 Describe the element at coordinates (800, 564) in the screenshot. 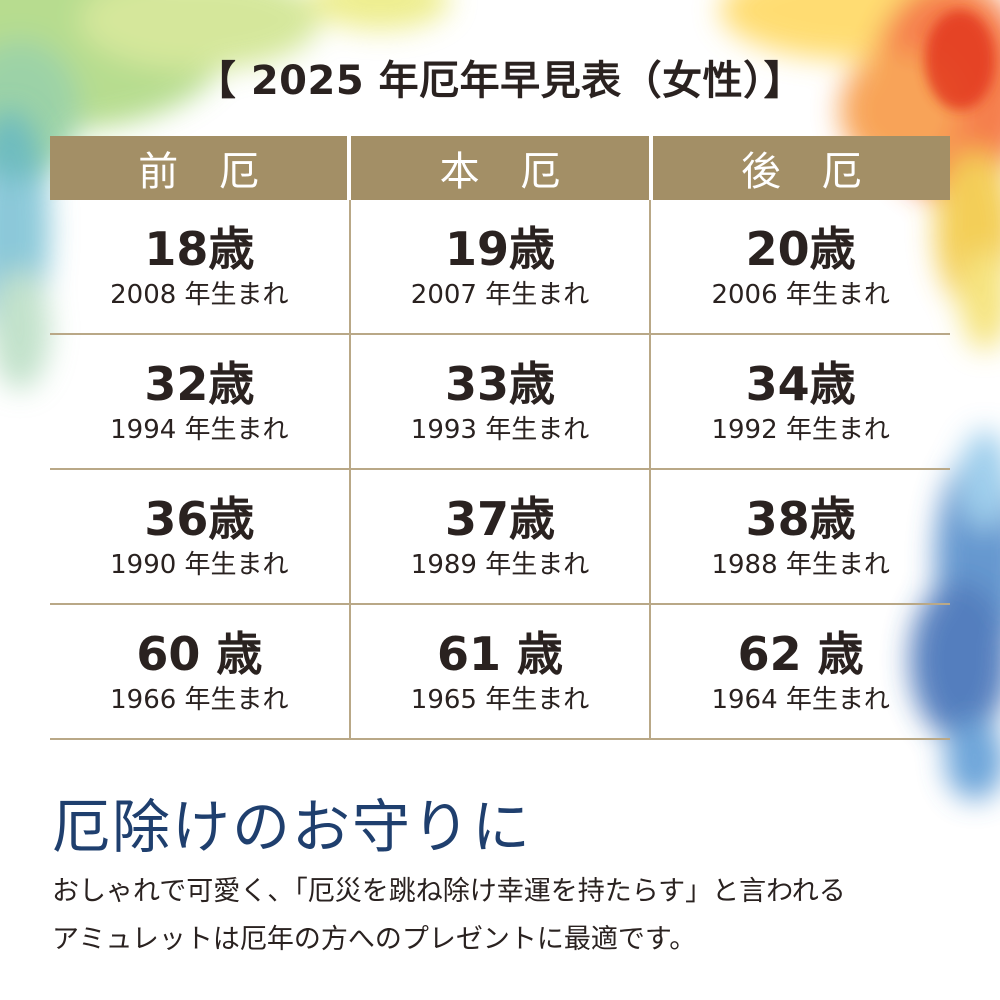

I see `birth-year: 1988 年生まれ` at that location.